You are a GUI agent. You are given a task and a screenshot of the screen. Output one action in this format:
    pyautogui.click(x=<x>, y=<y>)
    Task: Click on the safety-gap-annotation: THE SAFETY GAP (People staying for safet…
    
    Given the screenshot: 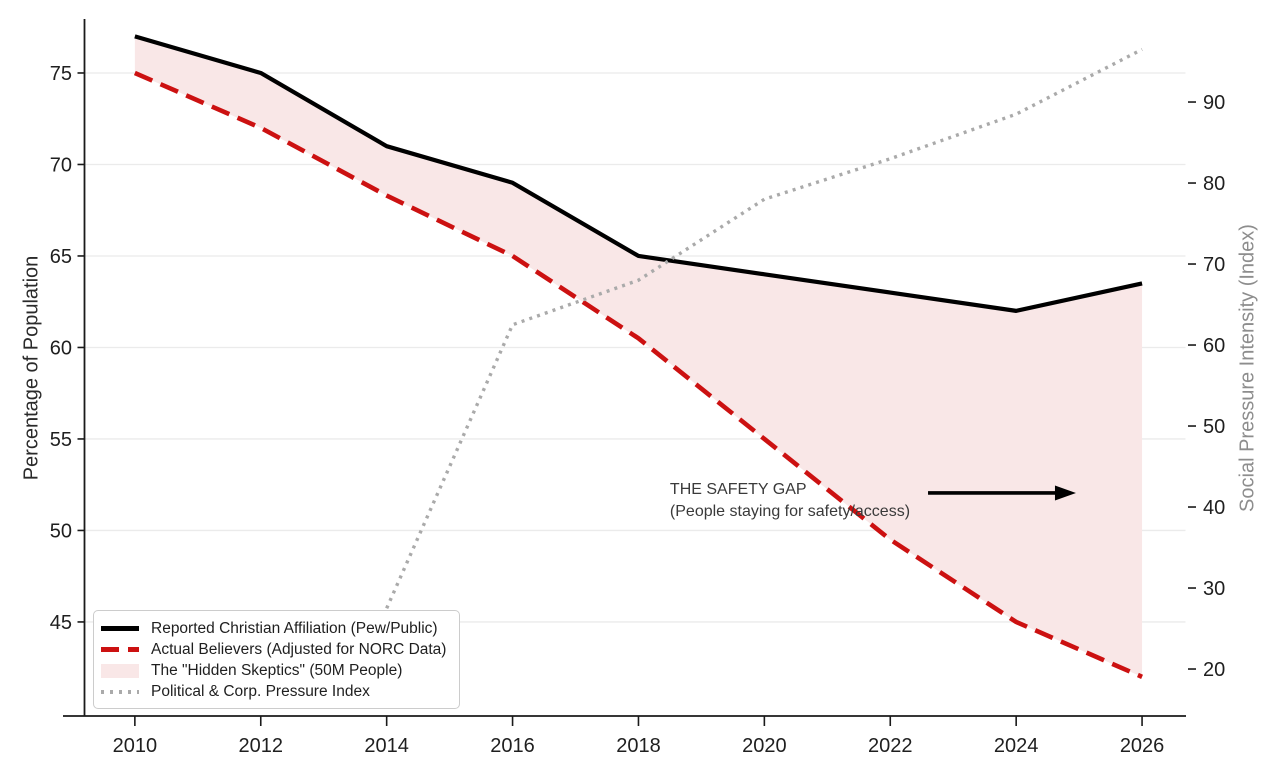 What is the action you would take?
    pyautogui.click(x=790, y=501)
    